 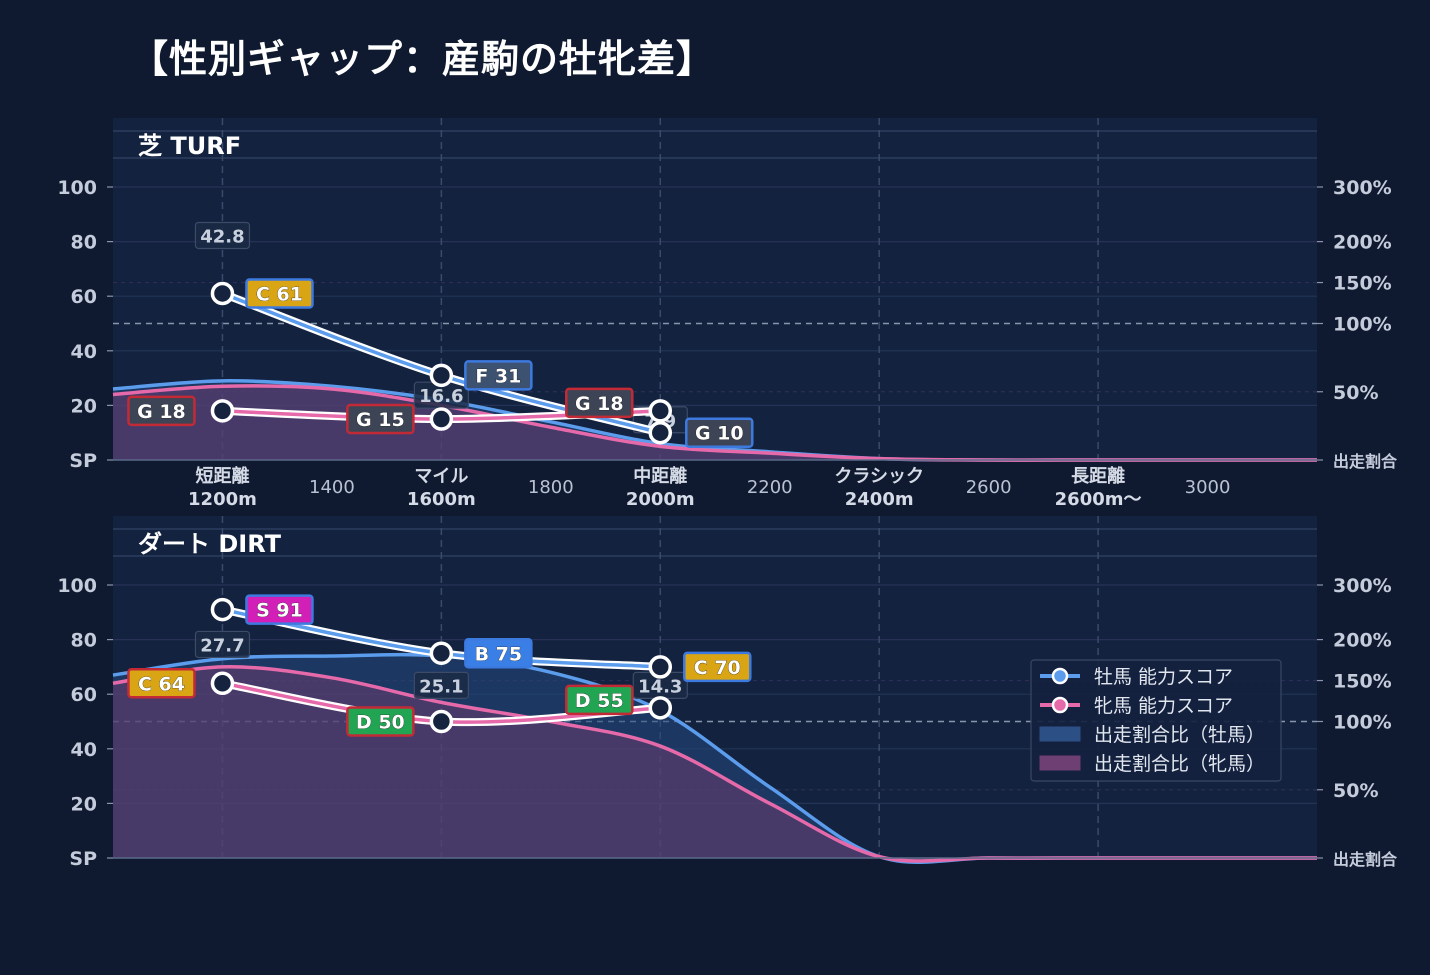 What do you see at coordinates (1179, 735) in the screenshot?
I see `legend-label: 出走割合比（牡馬）` at bounding box center [1179, 735].